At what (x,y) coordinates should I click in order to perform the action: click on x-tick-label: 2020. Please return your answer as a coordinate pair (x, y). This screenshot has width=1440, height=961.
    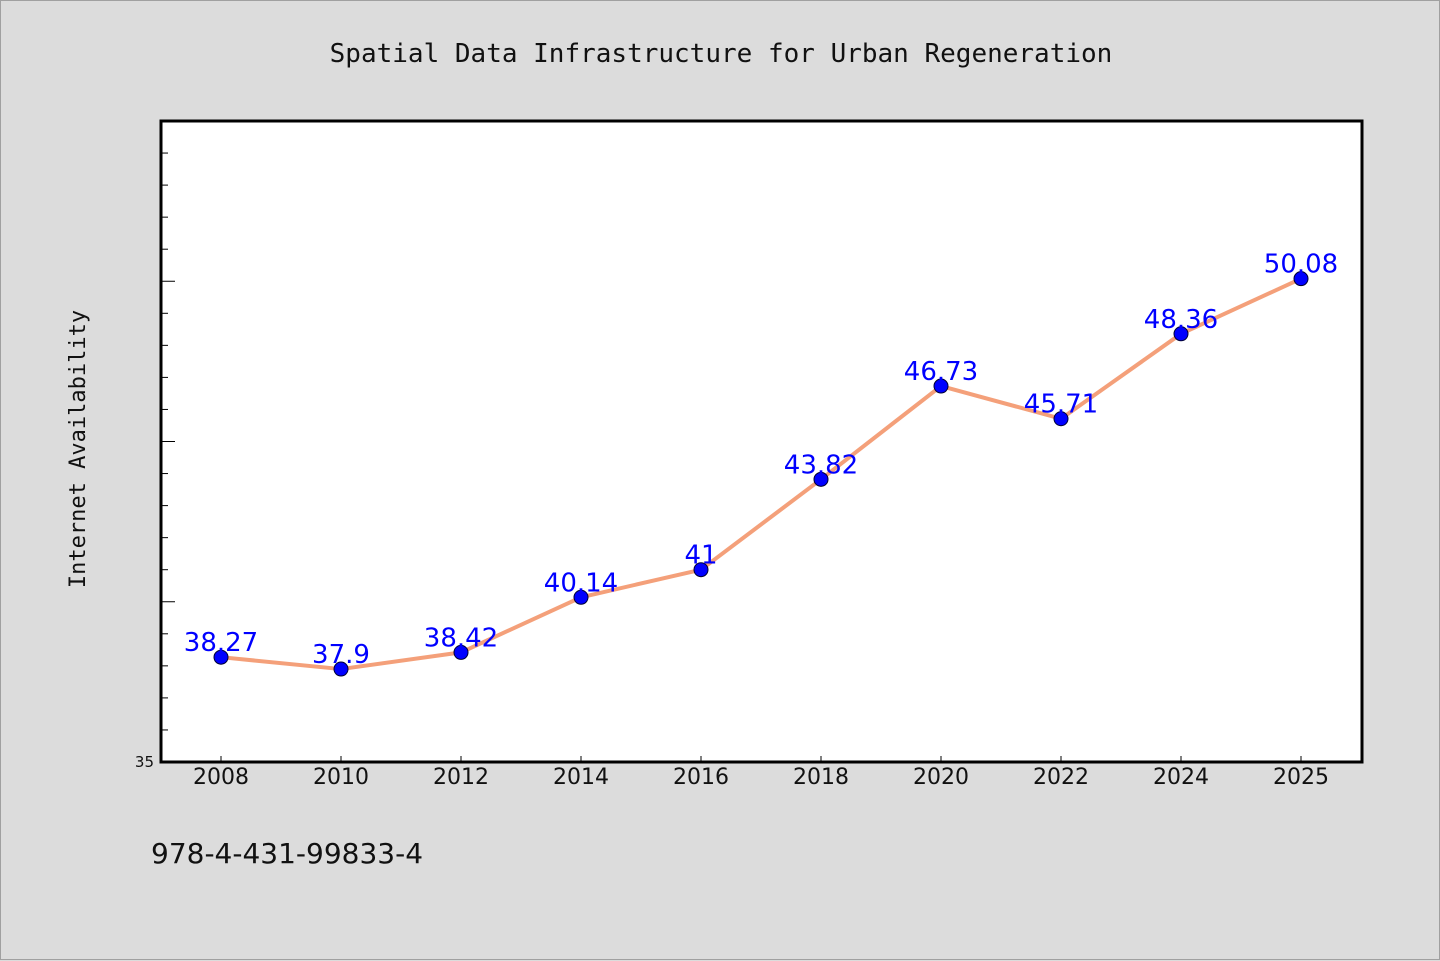
    Looking at the image, I should click on (941, 777).